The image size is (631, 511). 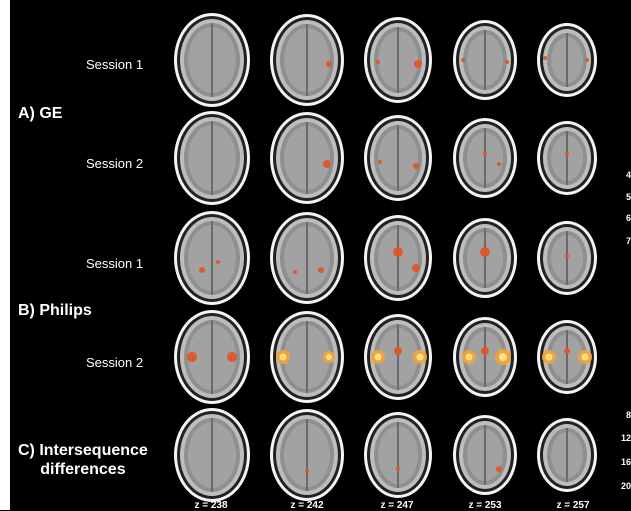 What do you see at coordinates (115, 263) in the screenshot?
I see `session-label-philips-1: Session 1` at bounding box center [115, 263].